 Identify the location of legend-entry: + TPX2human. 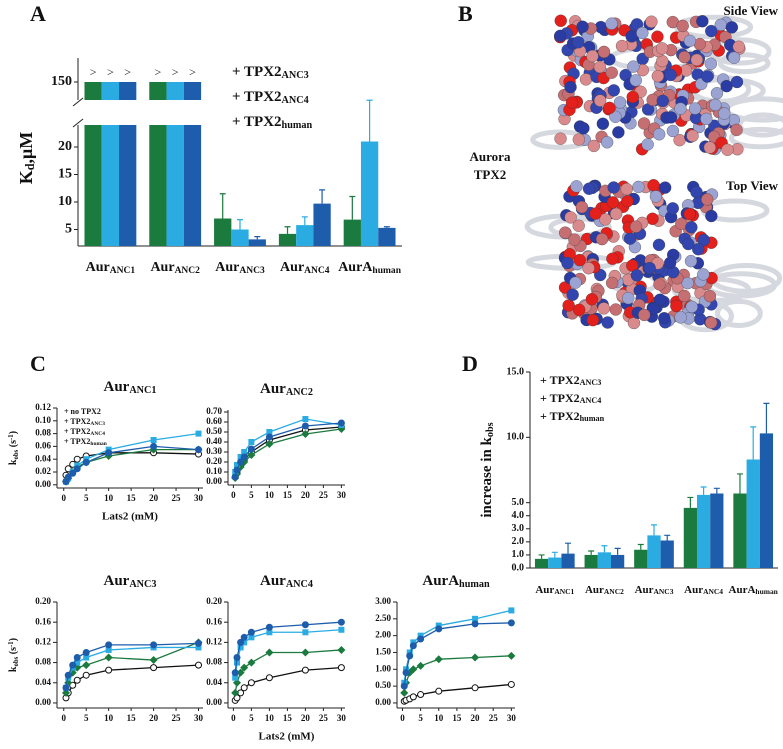
(272, 122).